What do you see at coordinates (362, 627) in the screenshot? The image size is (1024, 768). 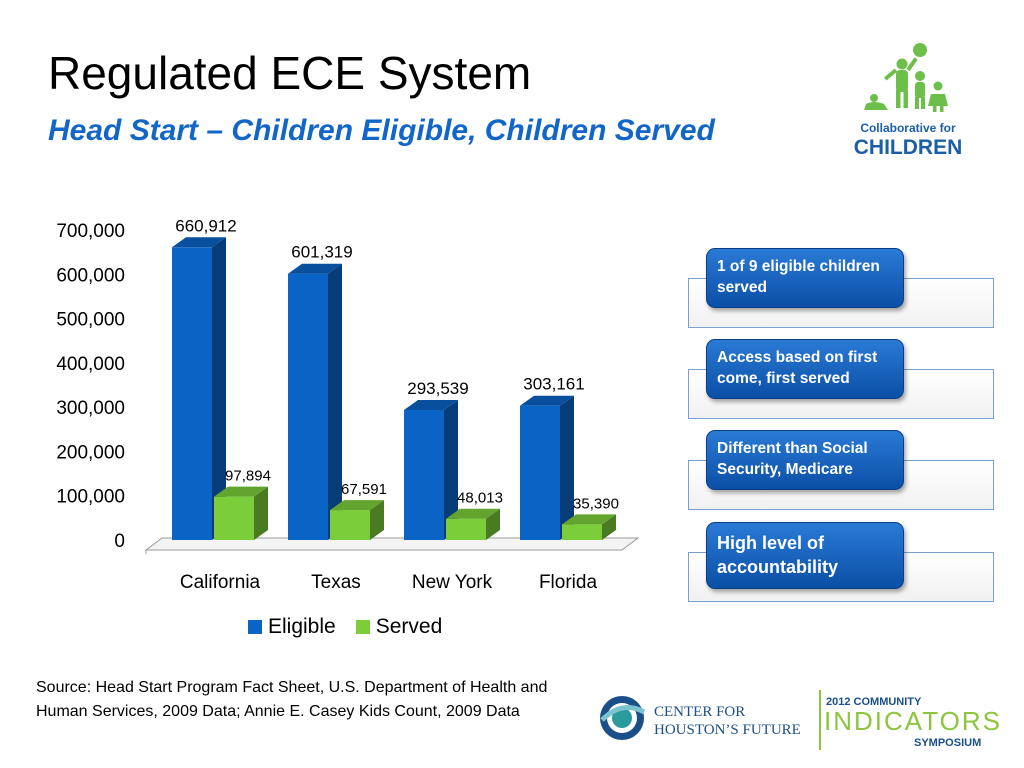 I see `legend-swatch-served` at bounding box center [362, 627].